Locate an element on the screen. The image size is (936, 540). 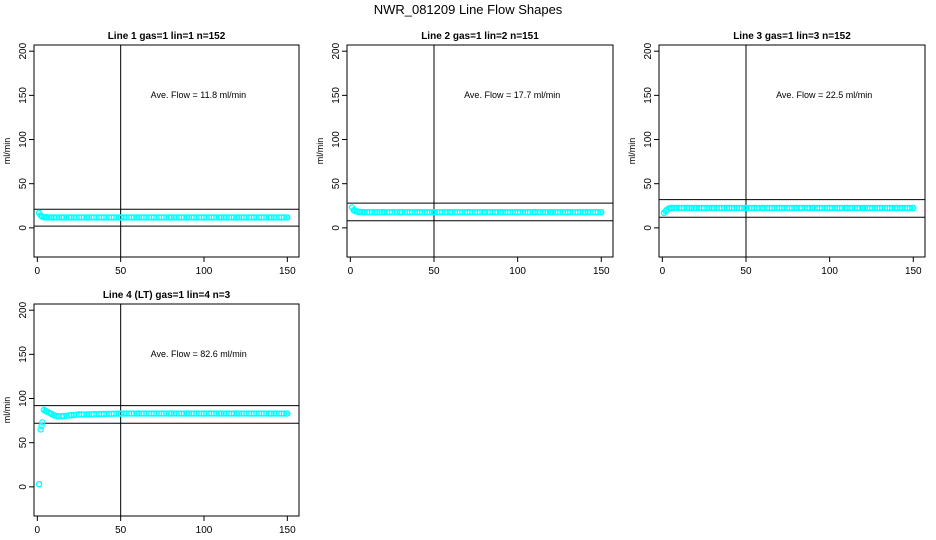
panel-title: Line 1 gas=1 lin=1 n=152 is located at coordinates (167, 36).